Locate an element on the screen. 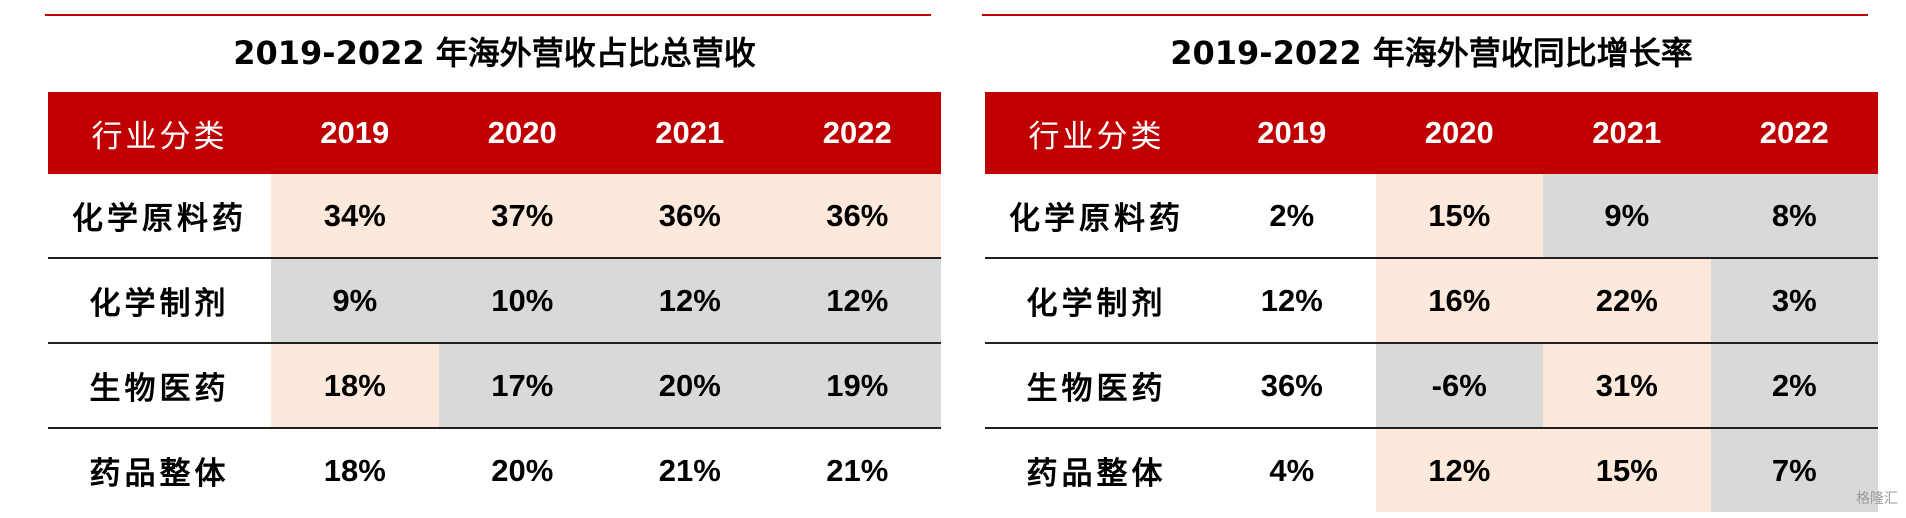  table-title: 2019-2022 年海外营收同比增长率 is located at coordinates (1431, 53).